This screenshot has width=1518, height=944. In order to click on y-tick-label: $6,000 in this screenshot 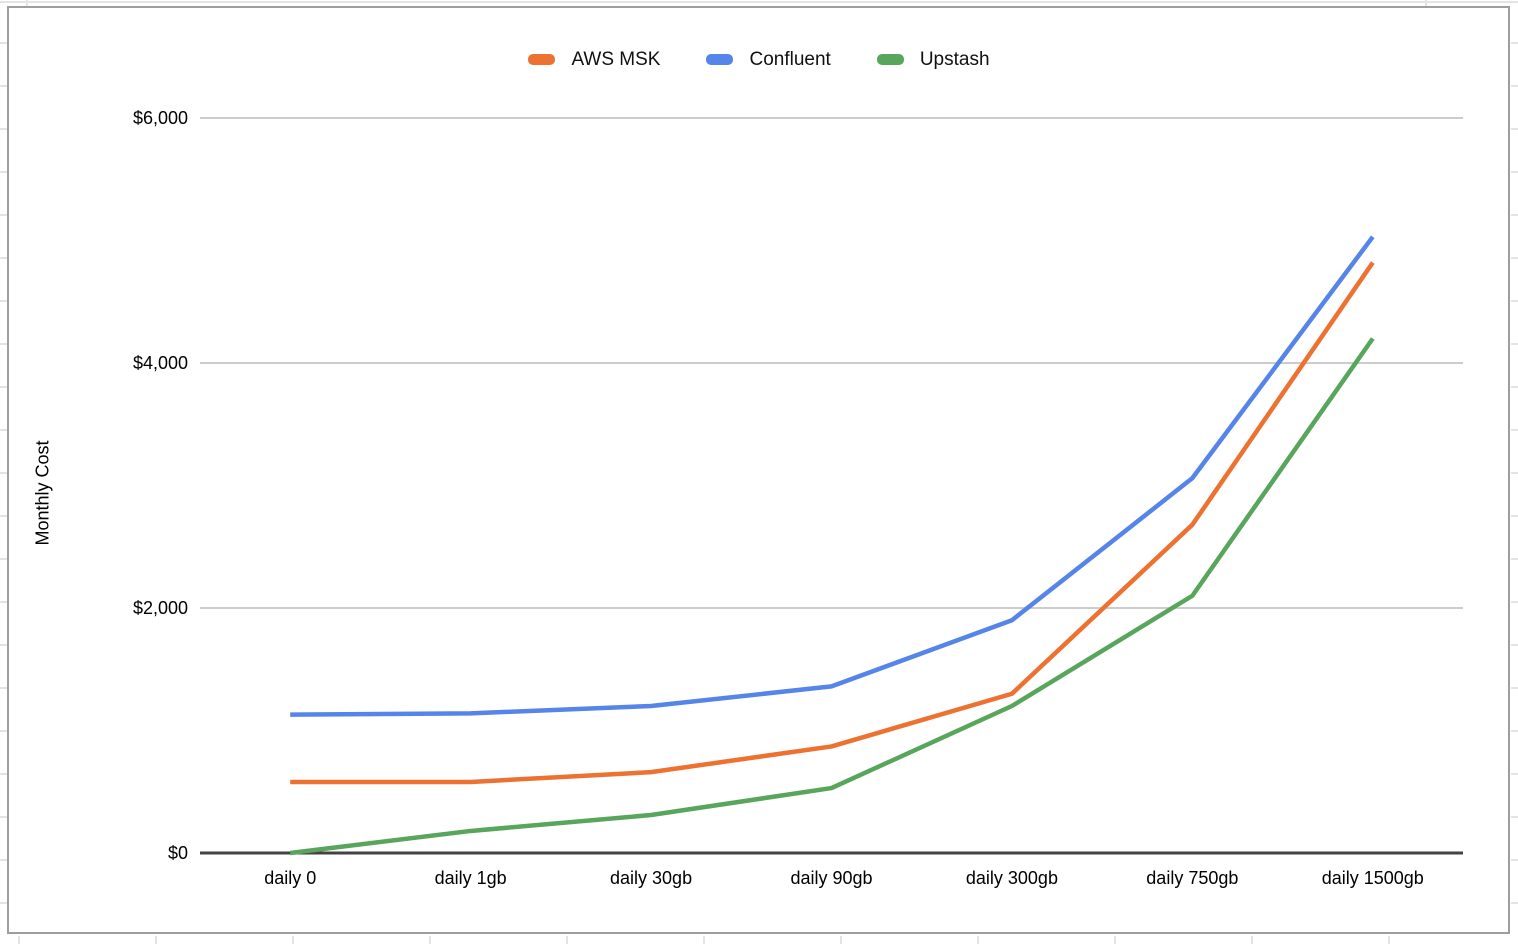, I will do `click(160, 118)`.